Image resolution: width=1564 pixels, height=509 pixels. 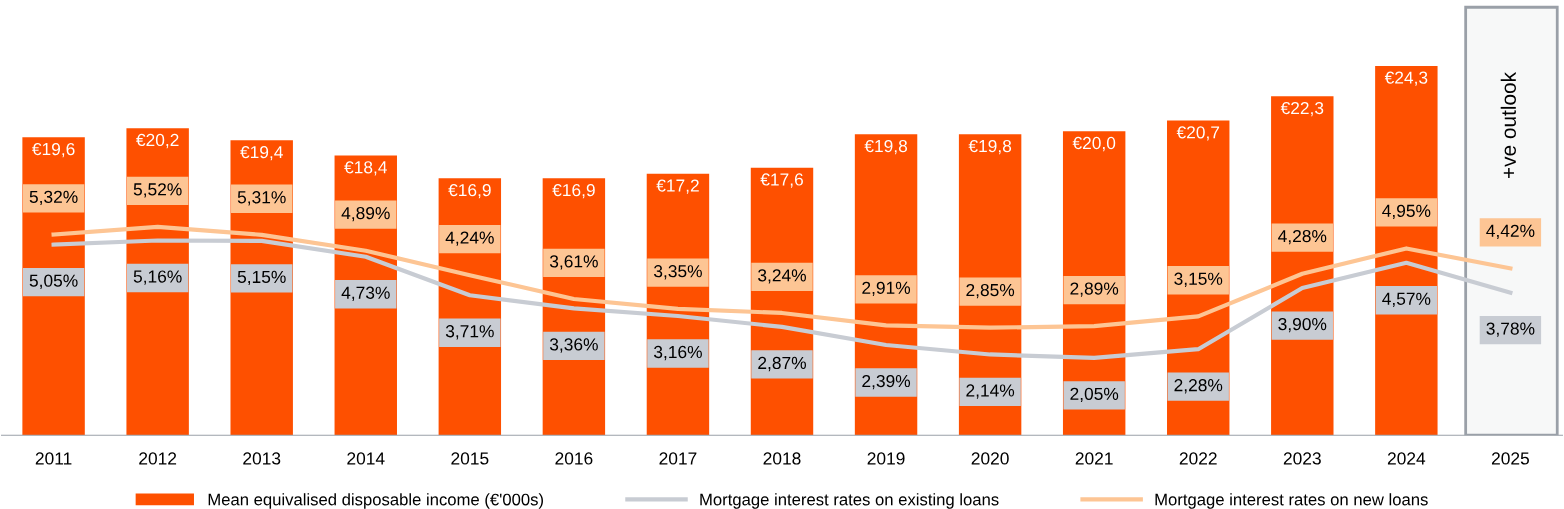 What do you see at coordinates (781, 180) in the screenshot?
I see `data-label: €17,6` at bounding box center [781, 180].